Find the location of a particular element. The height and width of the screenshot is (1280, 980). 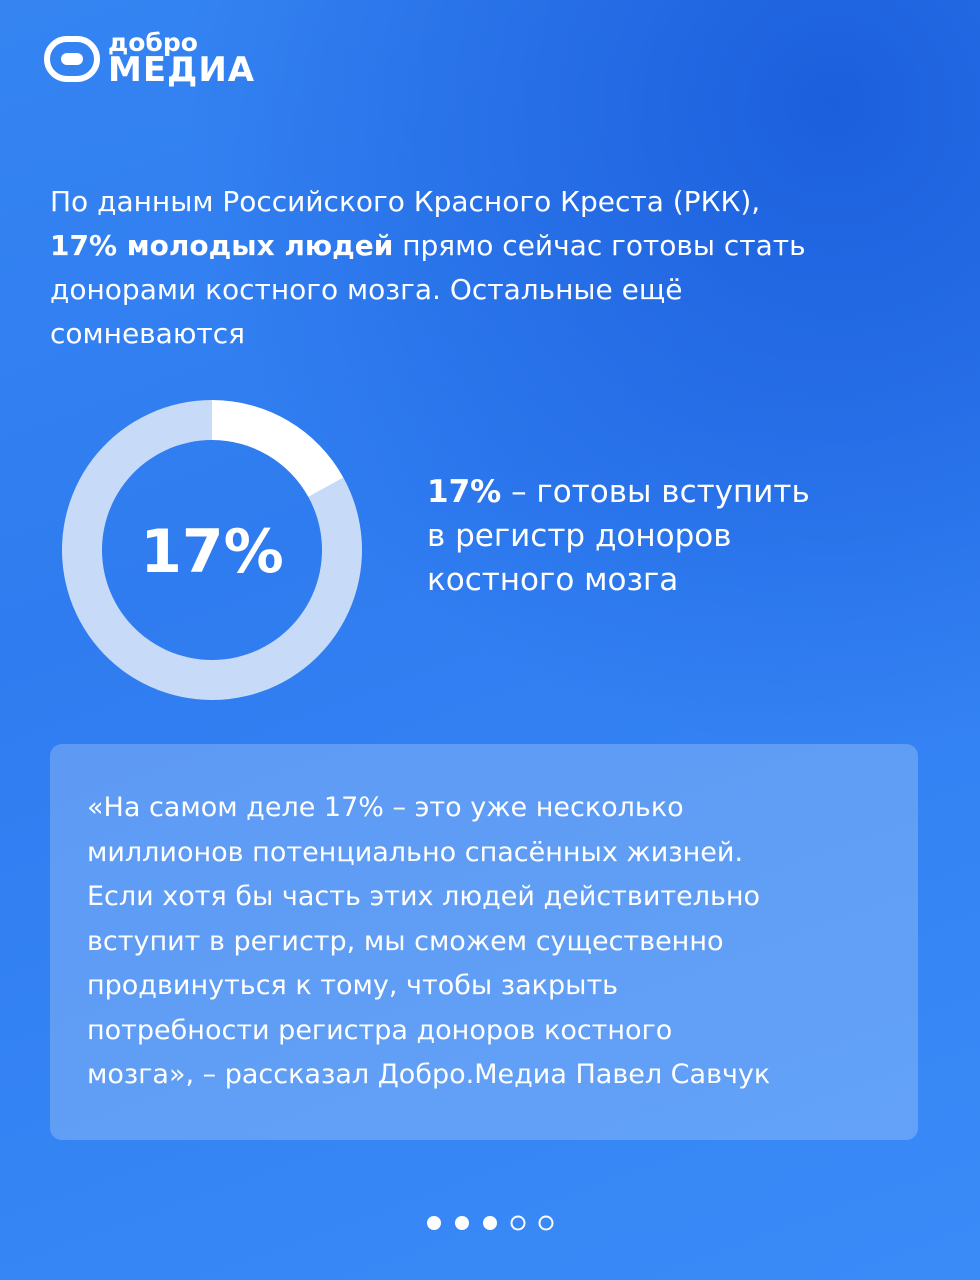

donut-chart: 17% is located at coordinates (212, 550).